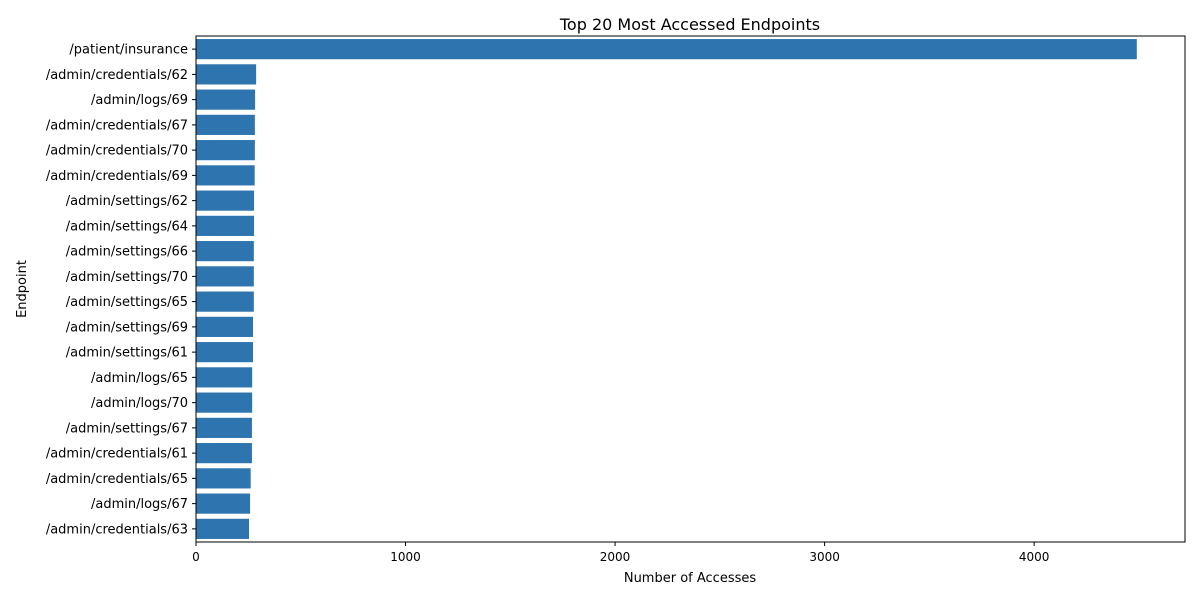  I want to click on x-axis-label: Number of Accesses, so click(690, 578).